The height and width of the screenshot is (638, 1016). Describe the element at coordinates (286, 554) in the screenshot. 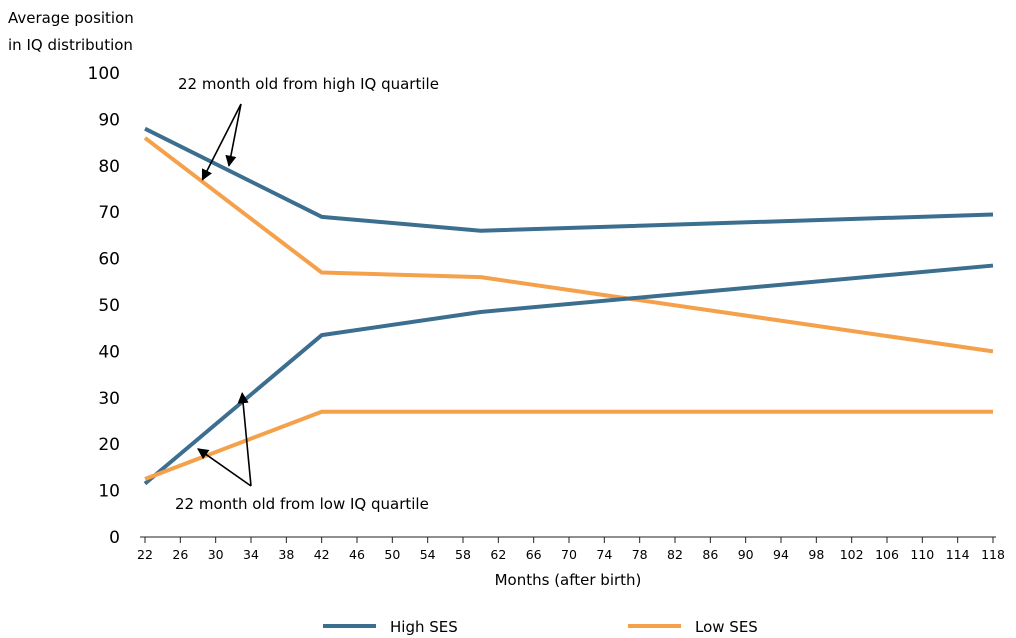

I see `x-tick-label: 38` at that location.